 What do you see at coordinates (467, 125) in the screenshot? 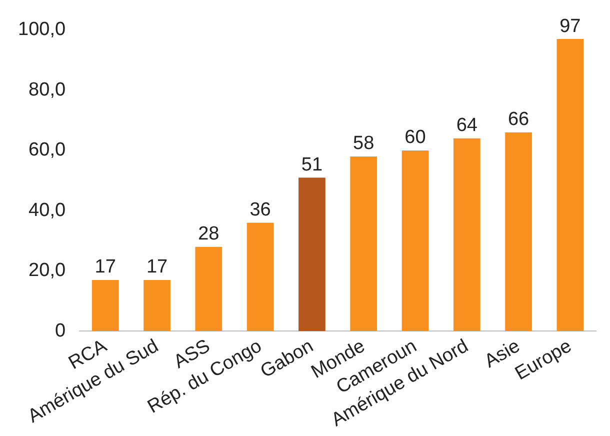
I see `data-label: 64` at bounding box center [467, 125].